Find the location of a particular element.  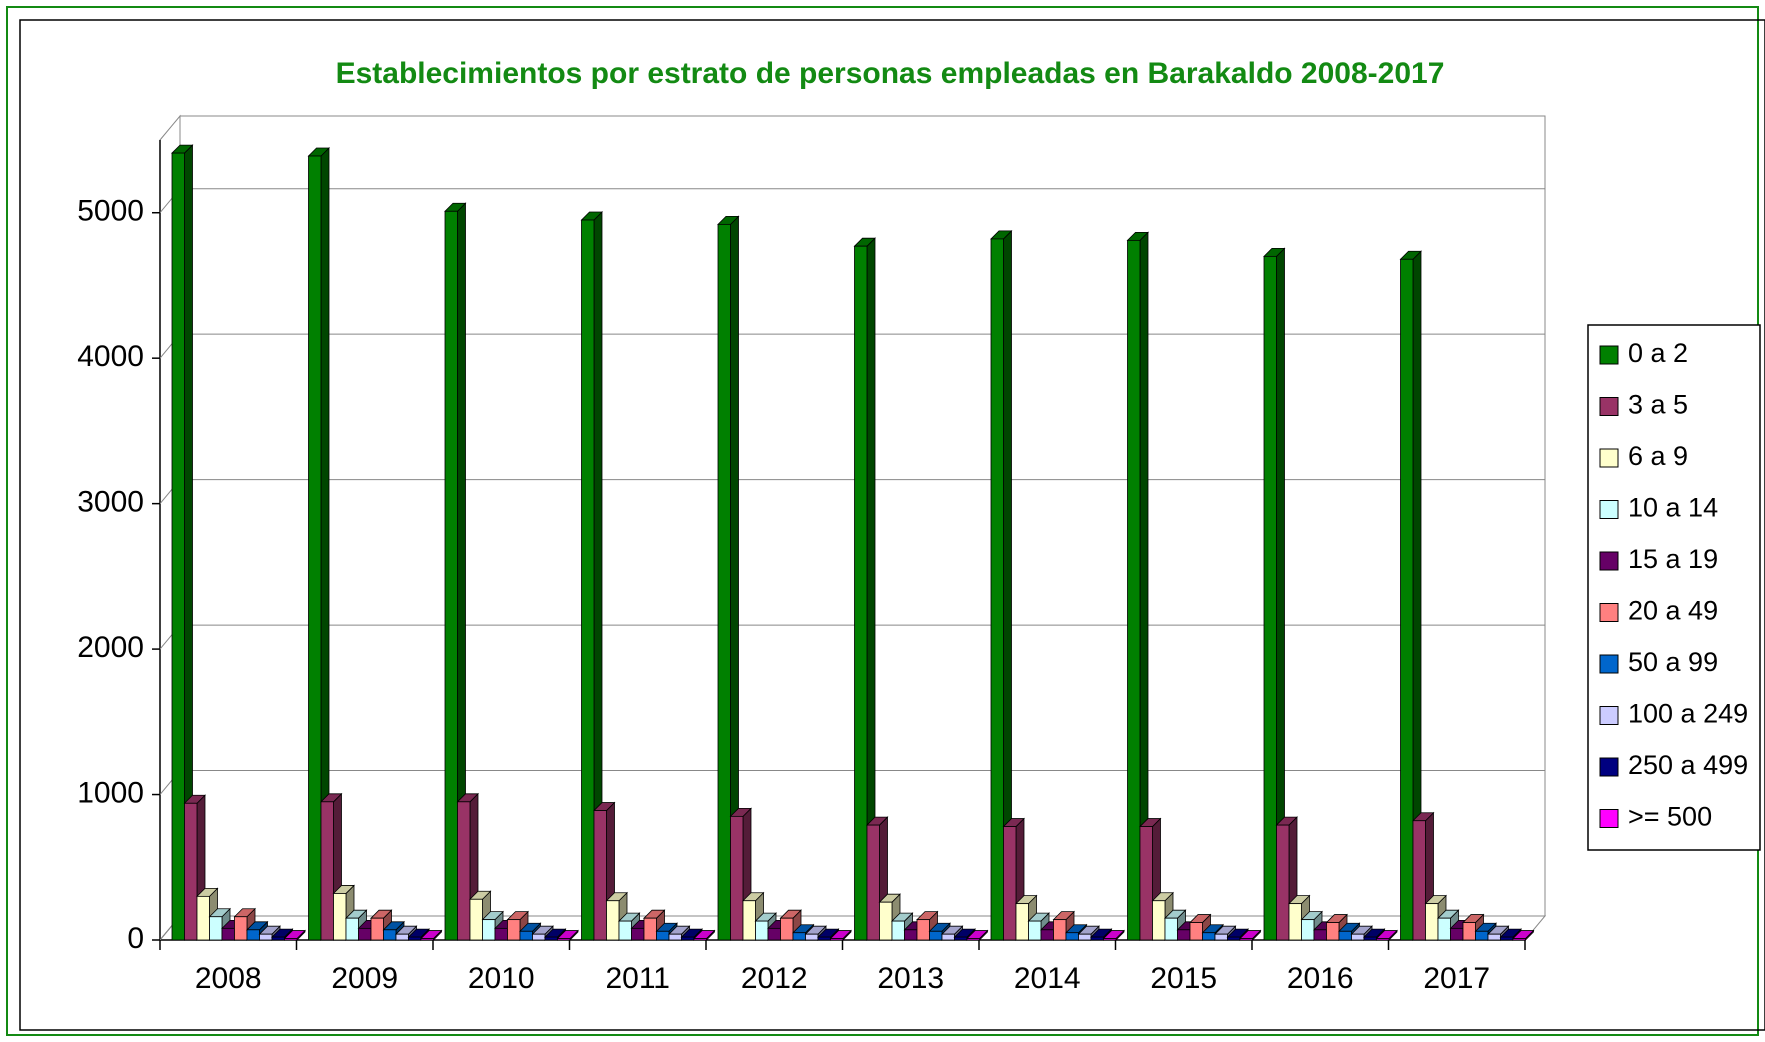

legend-label: 3 a 5 is located at coordinates (1658, 405).